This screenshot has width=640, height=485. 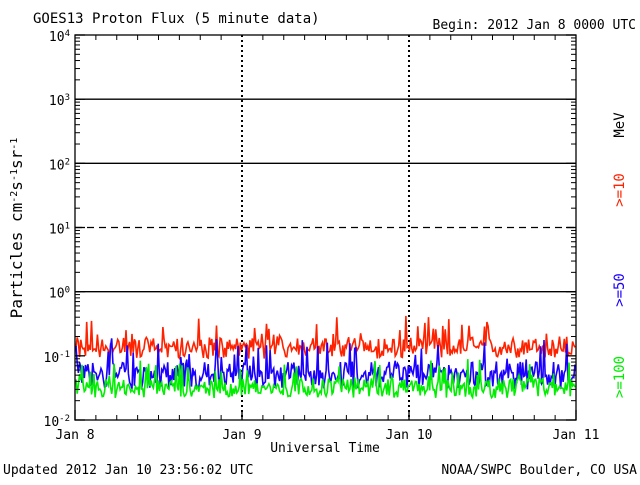 I want to click on x-tick-label: Jan 11, so click(x=576, y=435).